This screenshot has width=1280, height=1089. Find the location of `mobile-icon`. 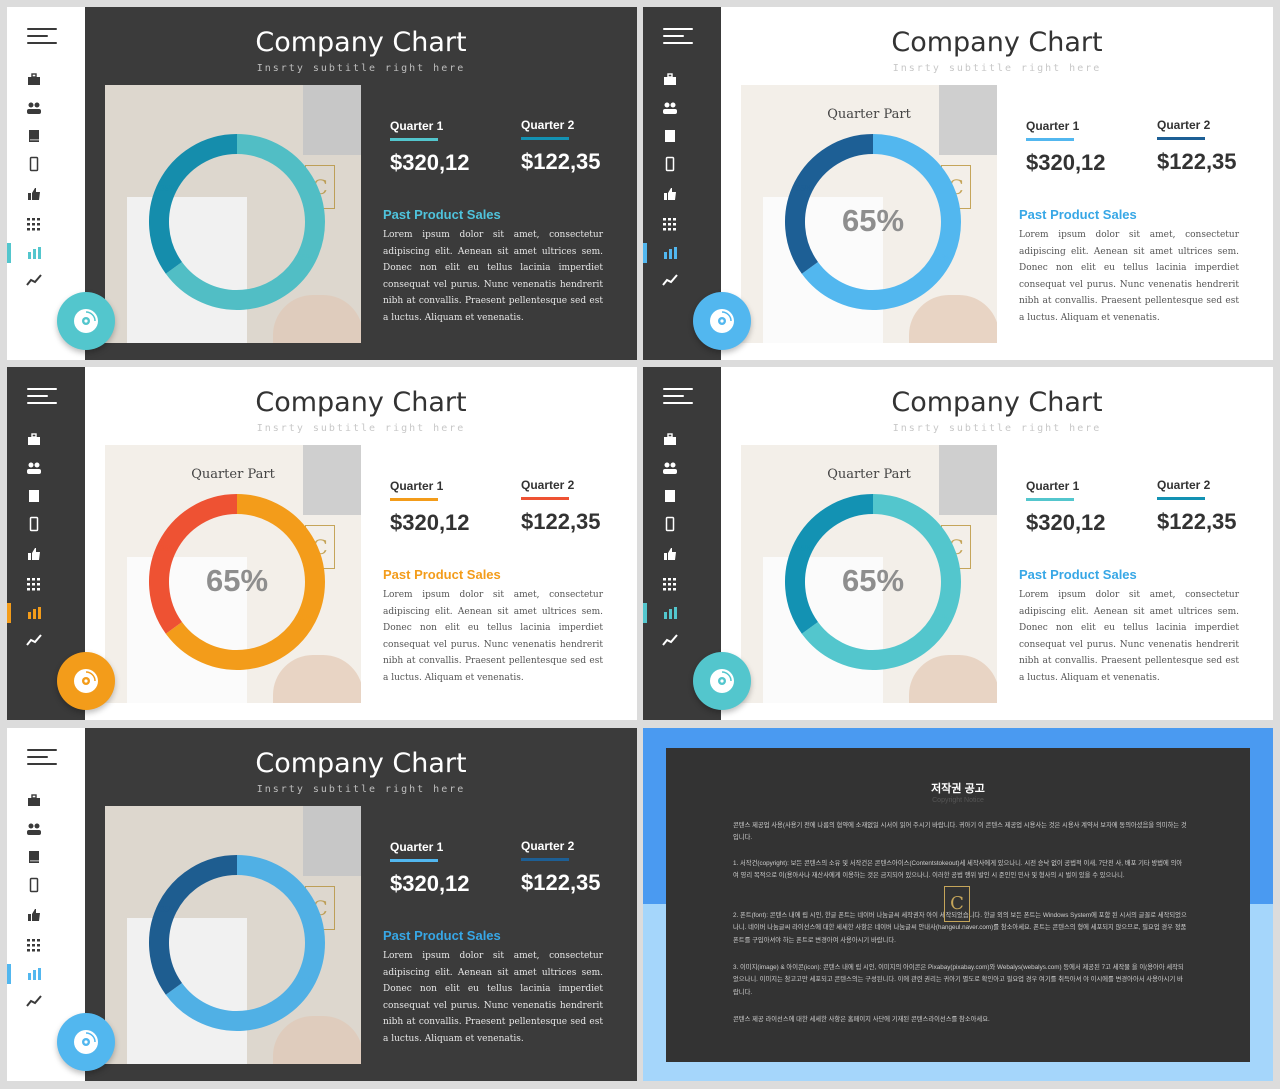

mobile-icon is located at coordinates (34, 164).